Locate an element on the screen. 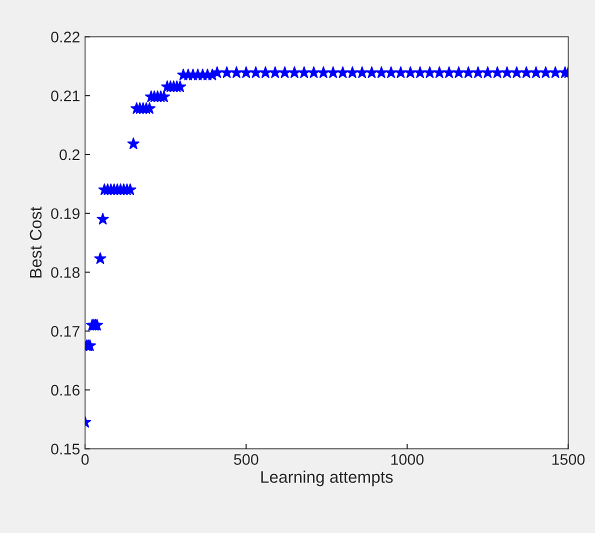 The width and height of the screenshot is (595, 533). x-axis-title: Learning attempts is located at coordinates (327, 478).